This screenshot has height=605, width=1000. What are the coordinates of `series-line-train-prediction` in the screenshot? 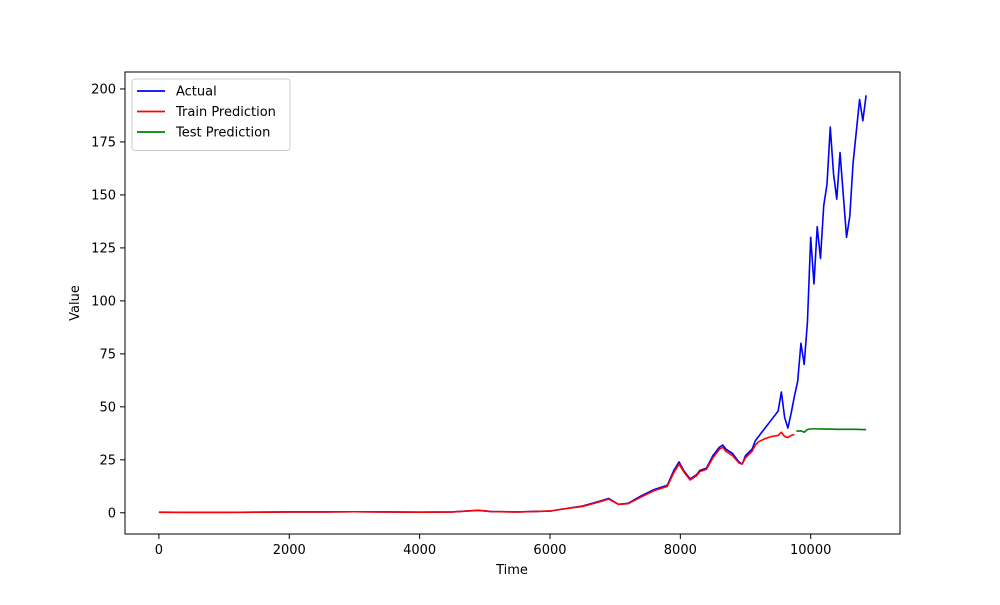 It's located at (476, 472).